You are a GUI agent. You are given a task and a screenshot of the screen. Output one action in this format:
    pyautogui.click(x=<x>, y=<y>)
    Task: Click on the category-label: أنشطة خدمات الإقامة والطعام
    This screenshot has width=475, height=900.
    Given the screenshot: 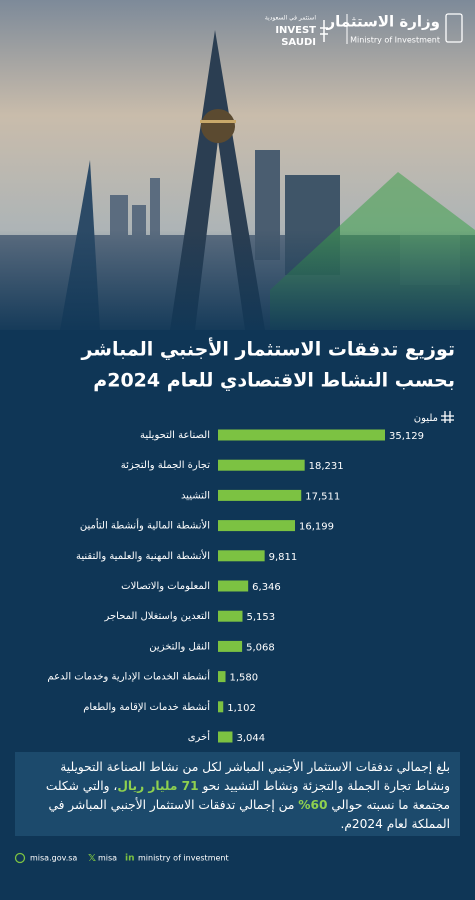 What is the action you would take?
    pyautogui.click(x=146, y=706)
    